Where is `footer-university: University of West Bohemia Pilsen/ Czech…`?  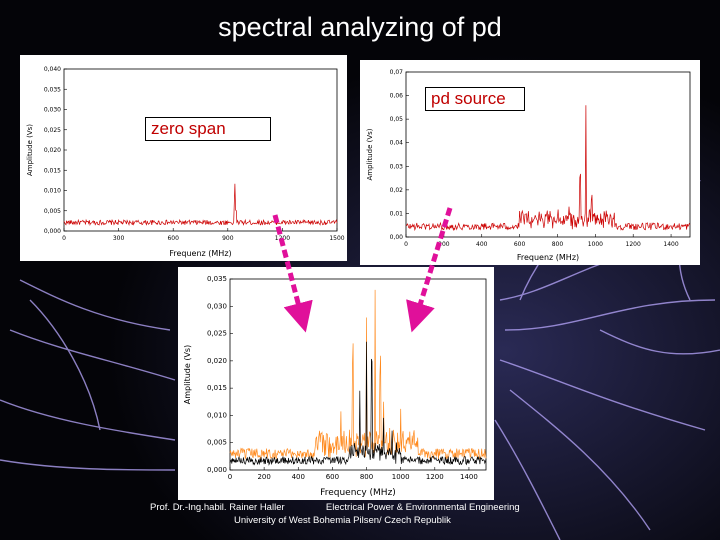 footer-university: University of West Bohemia Pilsen/ Czech… is located at coordinates (342, 520).